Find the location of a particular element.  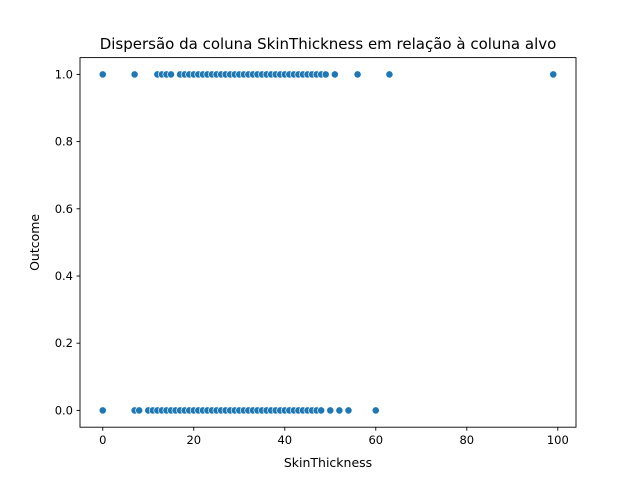

y-tick-label: 0.6 is located at coordinates (64, 209).